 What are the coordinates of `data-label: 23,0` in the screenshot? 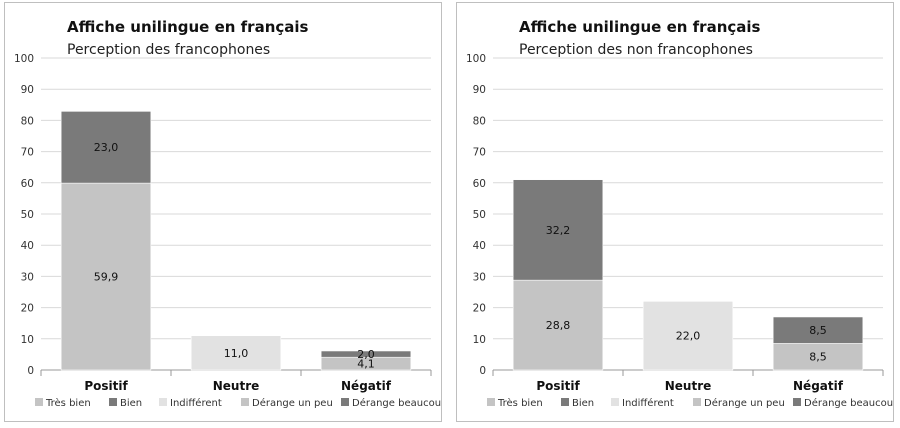 It's located at (106, 147).